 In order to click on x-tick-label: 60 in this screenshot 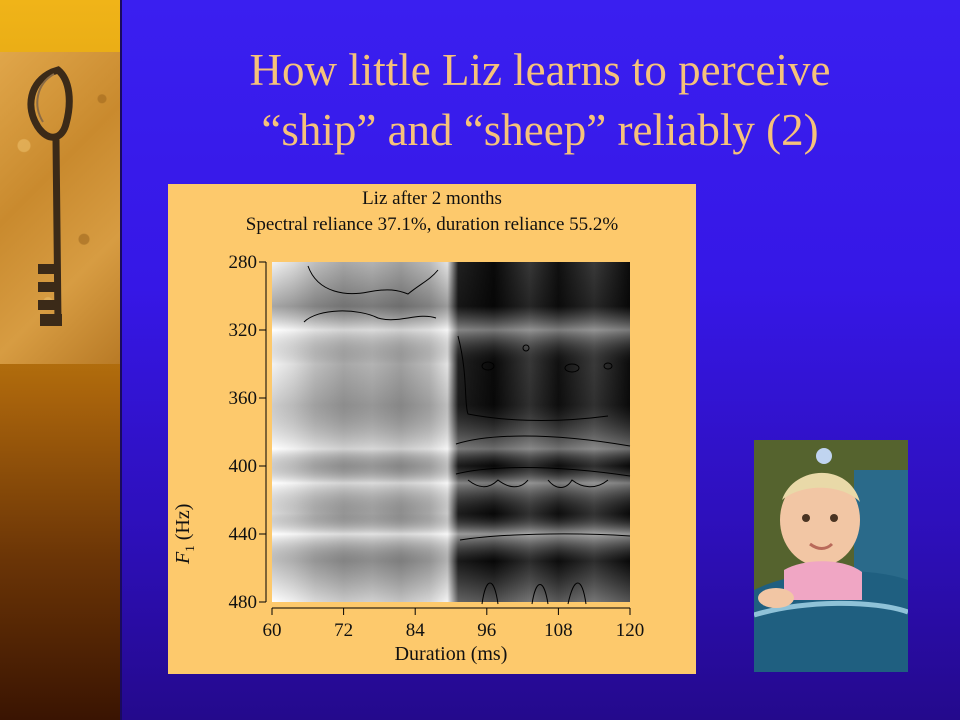, I will do `click(272, 630)`.